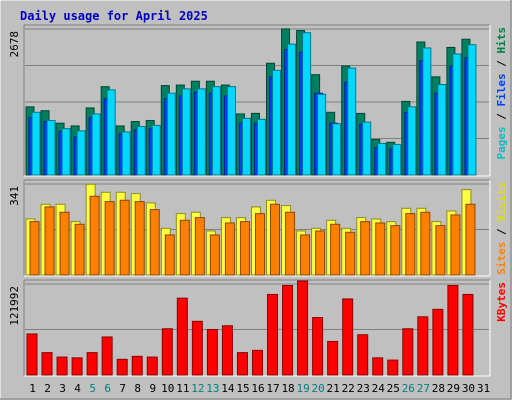  What do you see at coordinates (47, 388) in the screenshot?
I see `xtick-day-2: 2` at bounding box center [47, 388].